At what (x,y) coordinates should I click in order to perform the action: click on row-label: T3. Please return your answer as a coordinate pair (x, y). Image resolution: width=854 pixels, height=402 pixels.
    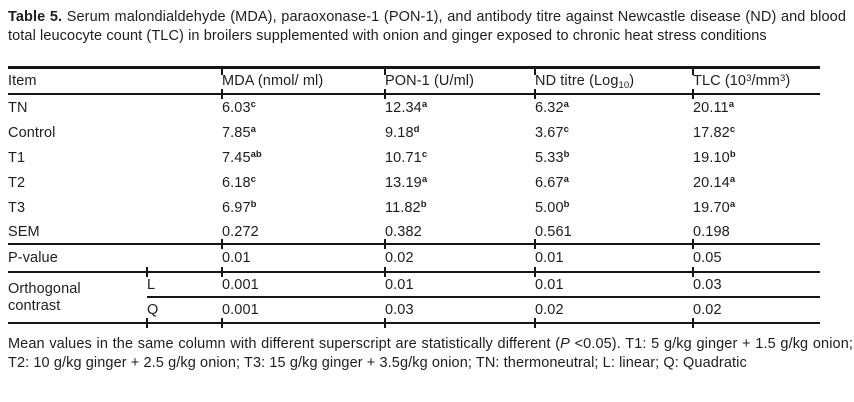
    Looking at the image, I should click on (17, 207).